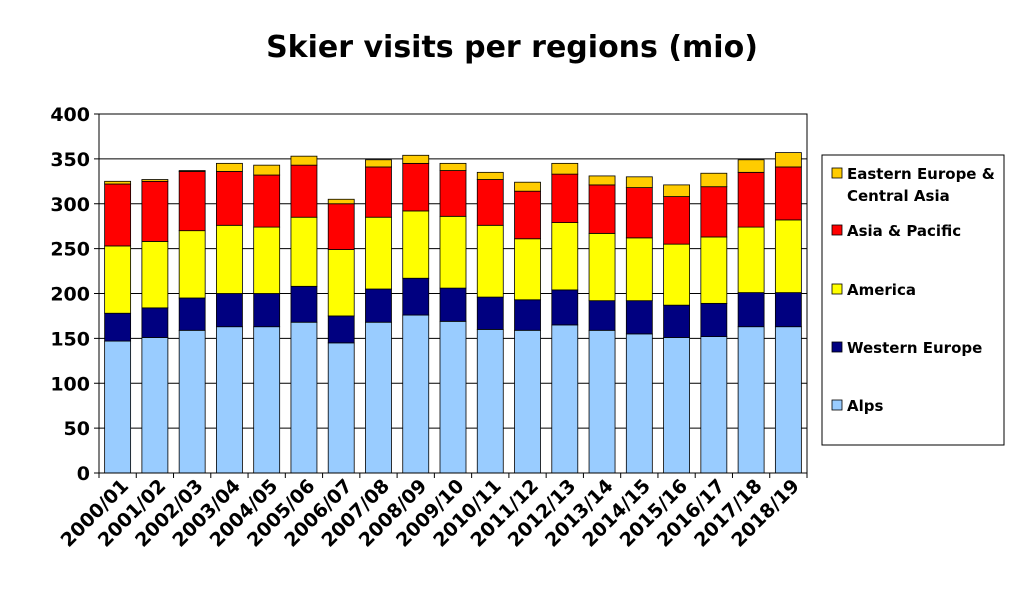 The image size is (1013, 598). What do you see at coordinates (70, 250) in the screenshot?
I see `y-tick-label: 250` at bounding box center [70, 250].